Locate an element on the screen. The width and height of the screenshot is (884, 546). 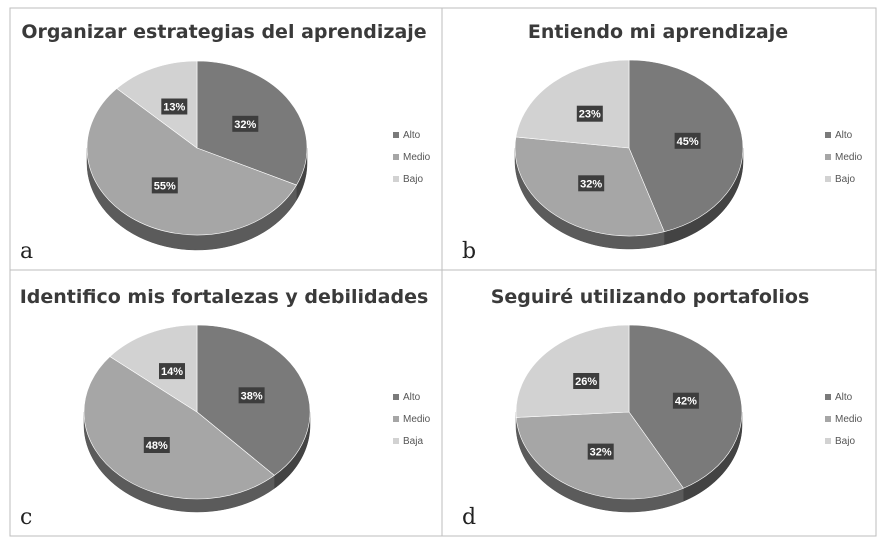
chart-title: Identifico mis fortalezas y debilidades is located at coordinates (224, 297).